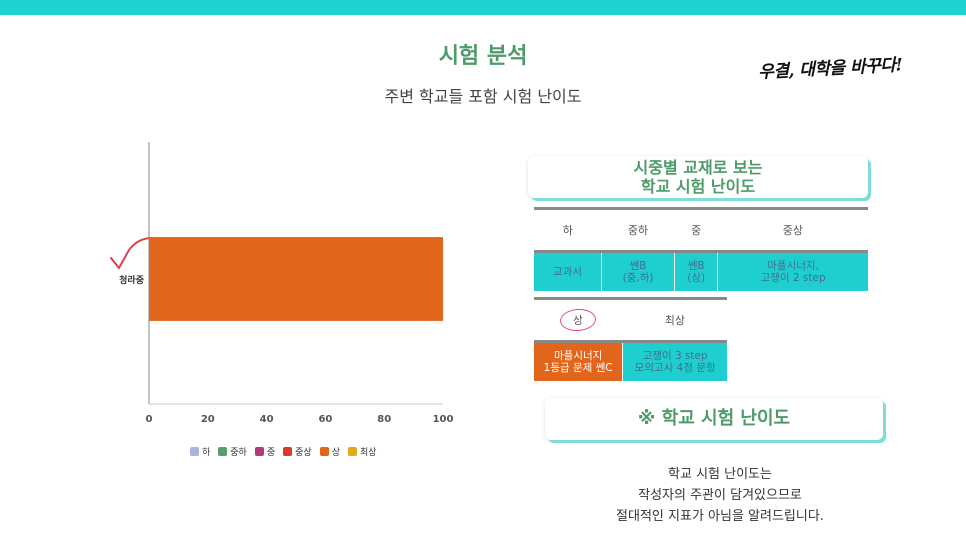  What do you see at coordinates (696, 230) in the screenshot?
I see `table1-header: 중` at bounding box center [696, 230].